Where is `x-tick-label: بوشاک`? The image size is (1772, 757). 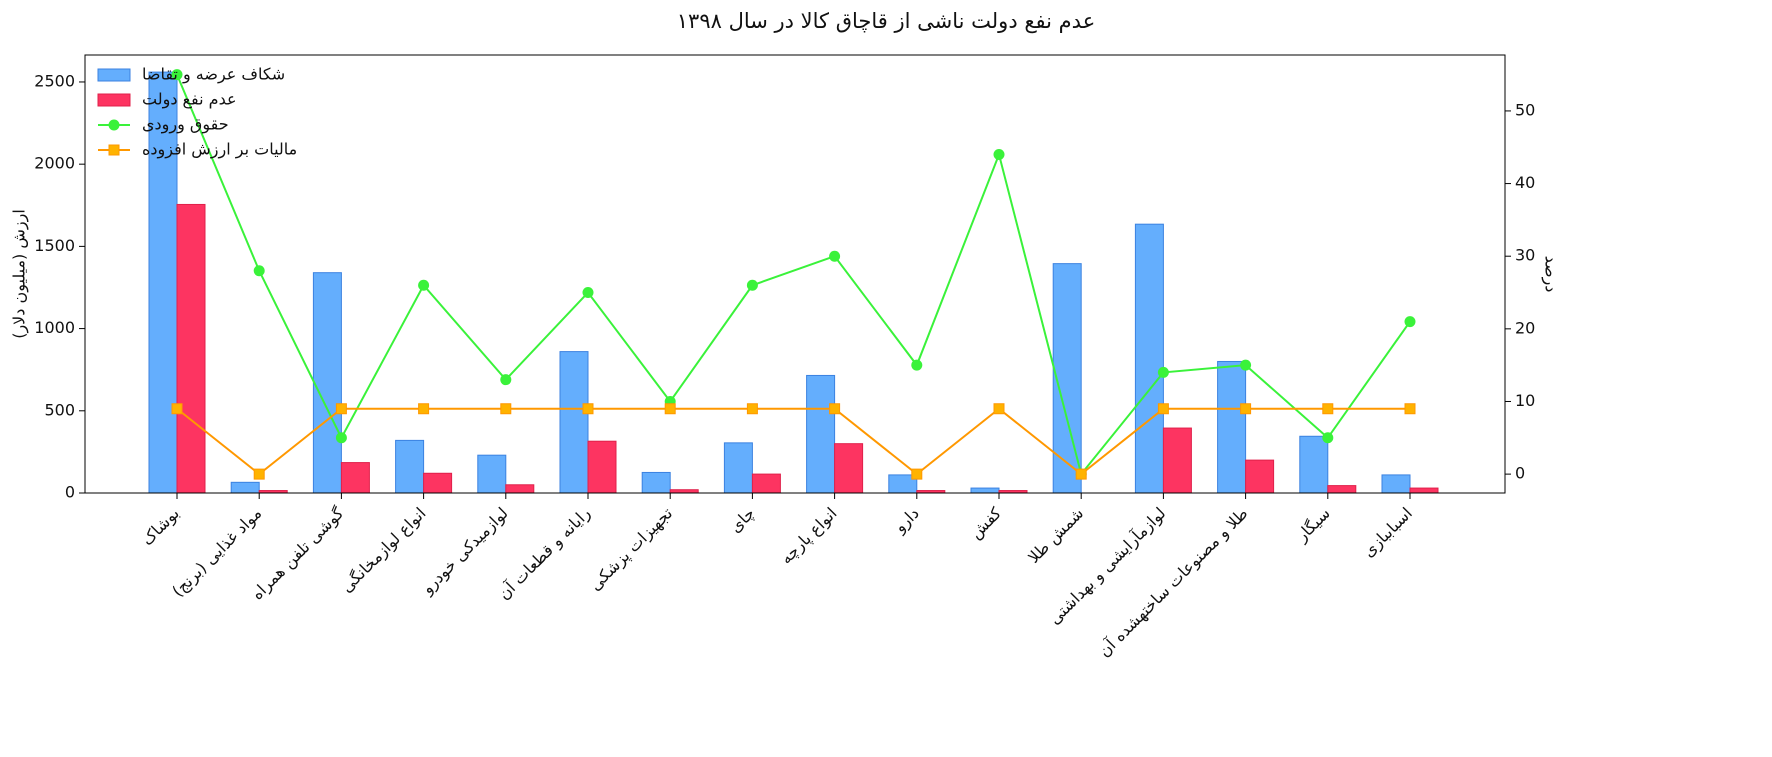 x-tick-label: بوشاک is located at coordinates (161, 527).